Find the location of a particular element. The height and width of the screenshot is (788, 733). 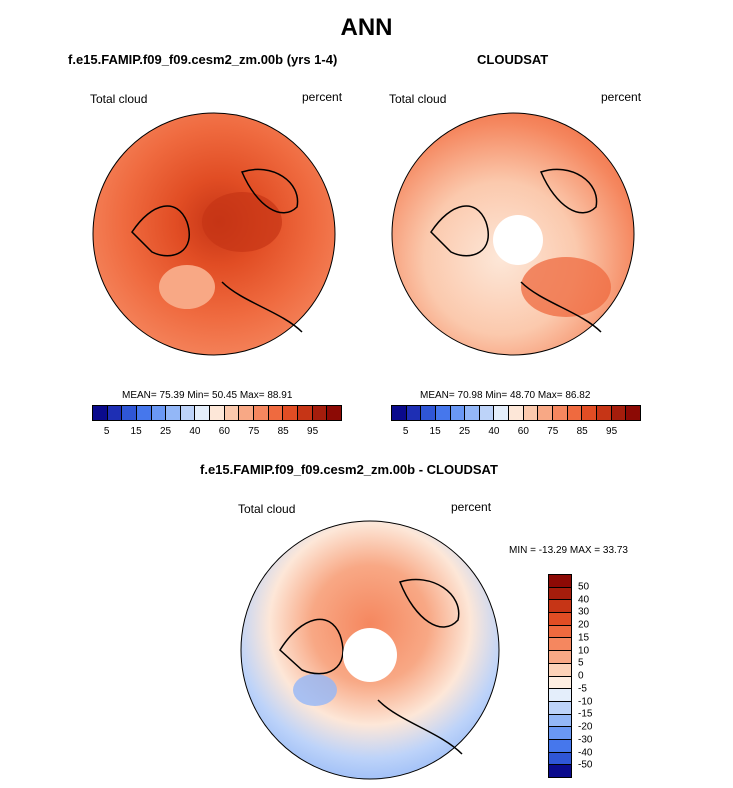

panel2-coastlines is located at coordinates (516, 250).